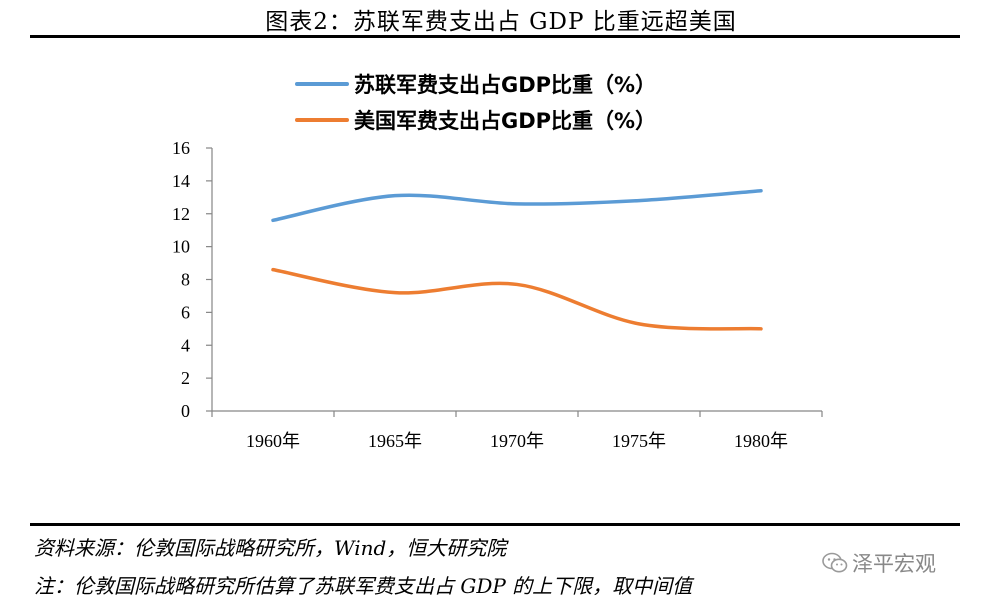 The width and height of the screenshot is (1002, 606). Describe the element at coordinates (517, 205) in the screenshot. I see `series-line-ussr` at that location.